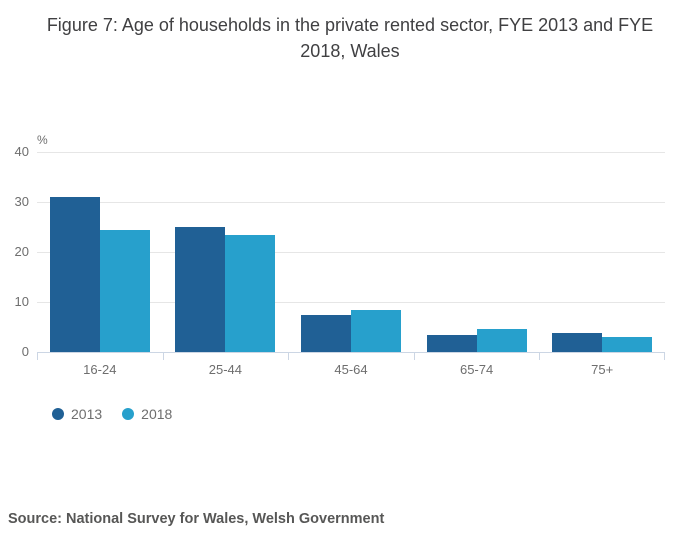 The height and width of the screenshot is (549, 700). Describe the element at coordinates (351, 369) in the screenshot. I see `x-tick-label-45-64: 45-64` at that location.